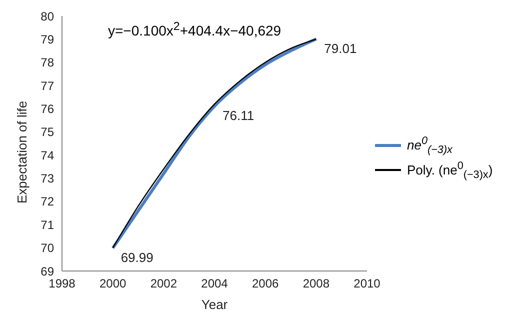  I want to click on y-tick-label: 71, so click(47, 225).